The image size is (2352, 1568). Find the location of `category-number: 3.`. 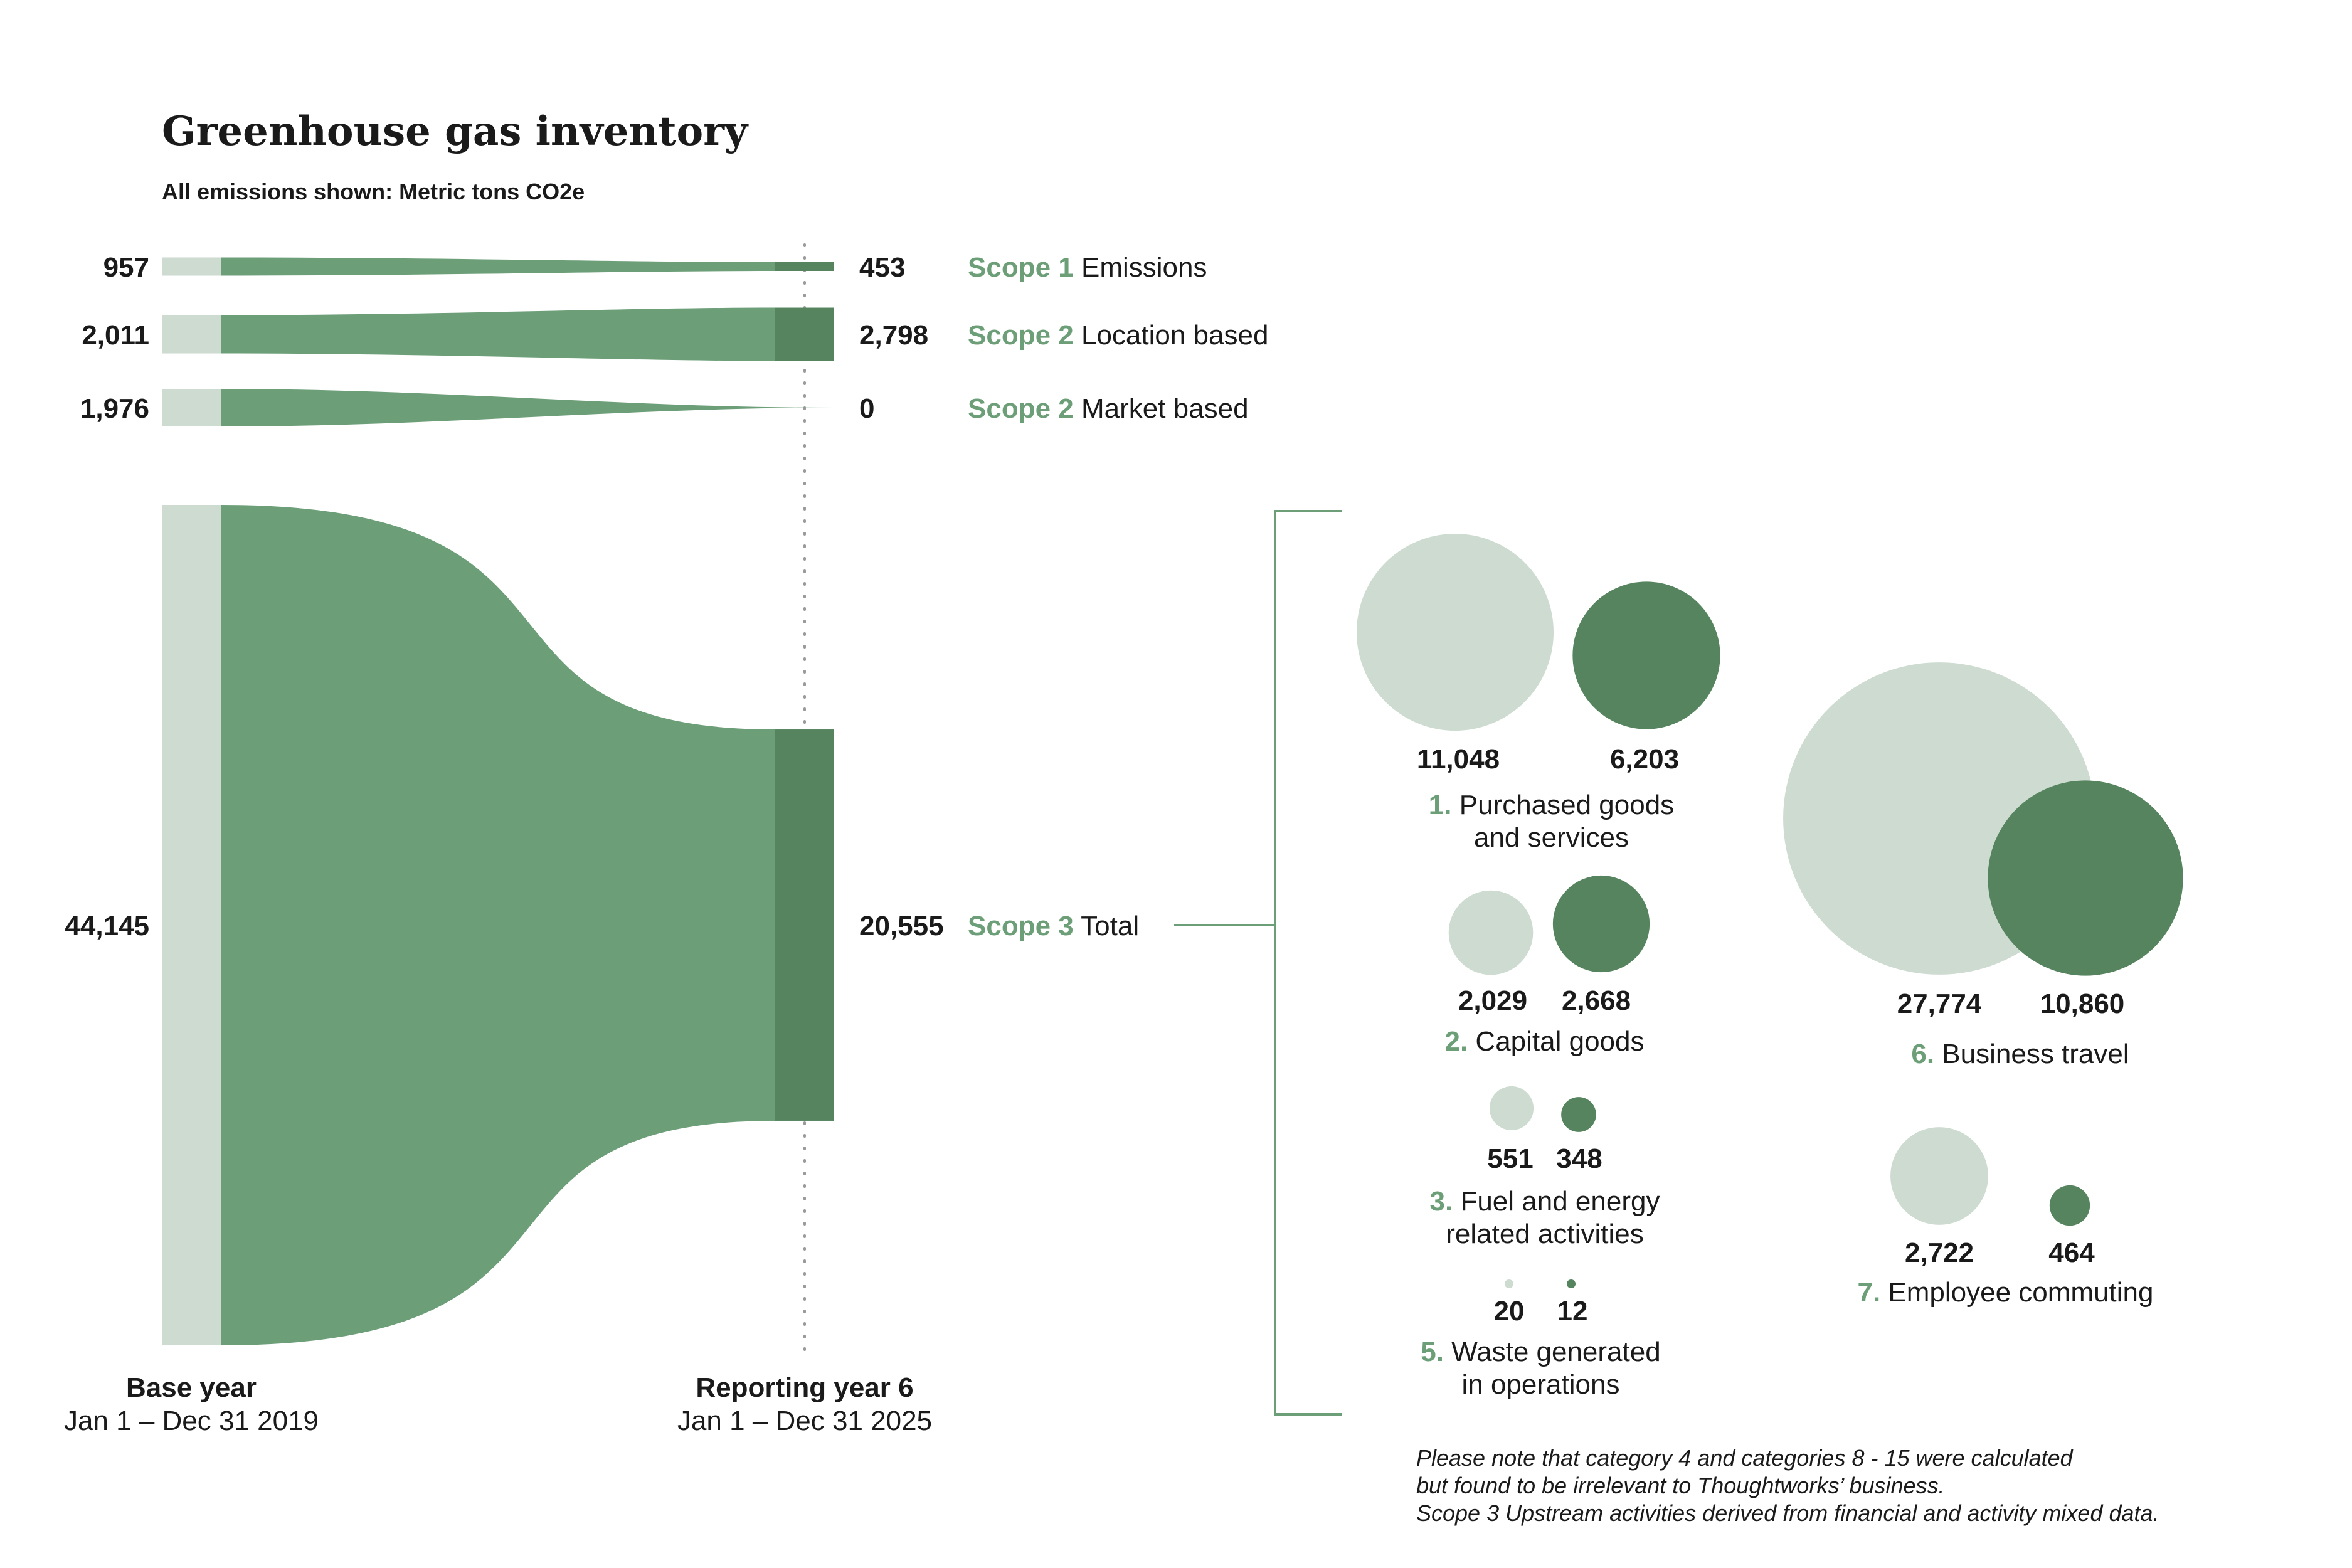

category-number: 3. is located at coordinates (1441, 1201).